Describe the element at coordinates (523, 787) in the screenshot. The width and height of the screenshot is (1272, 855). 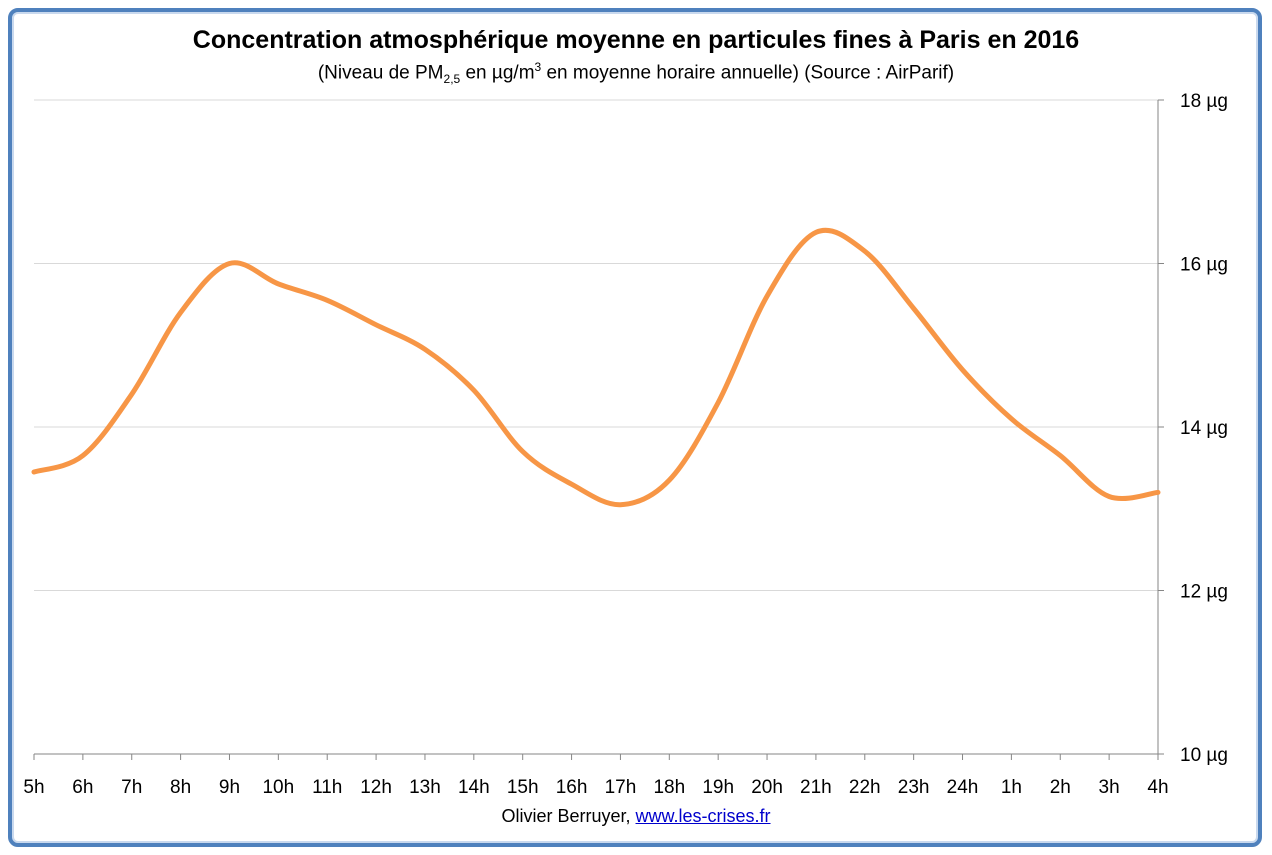
I see `x-tick-label: 15h` at that location.